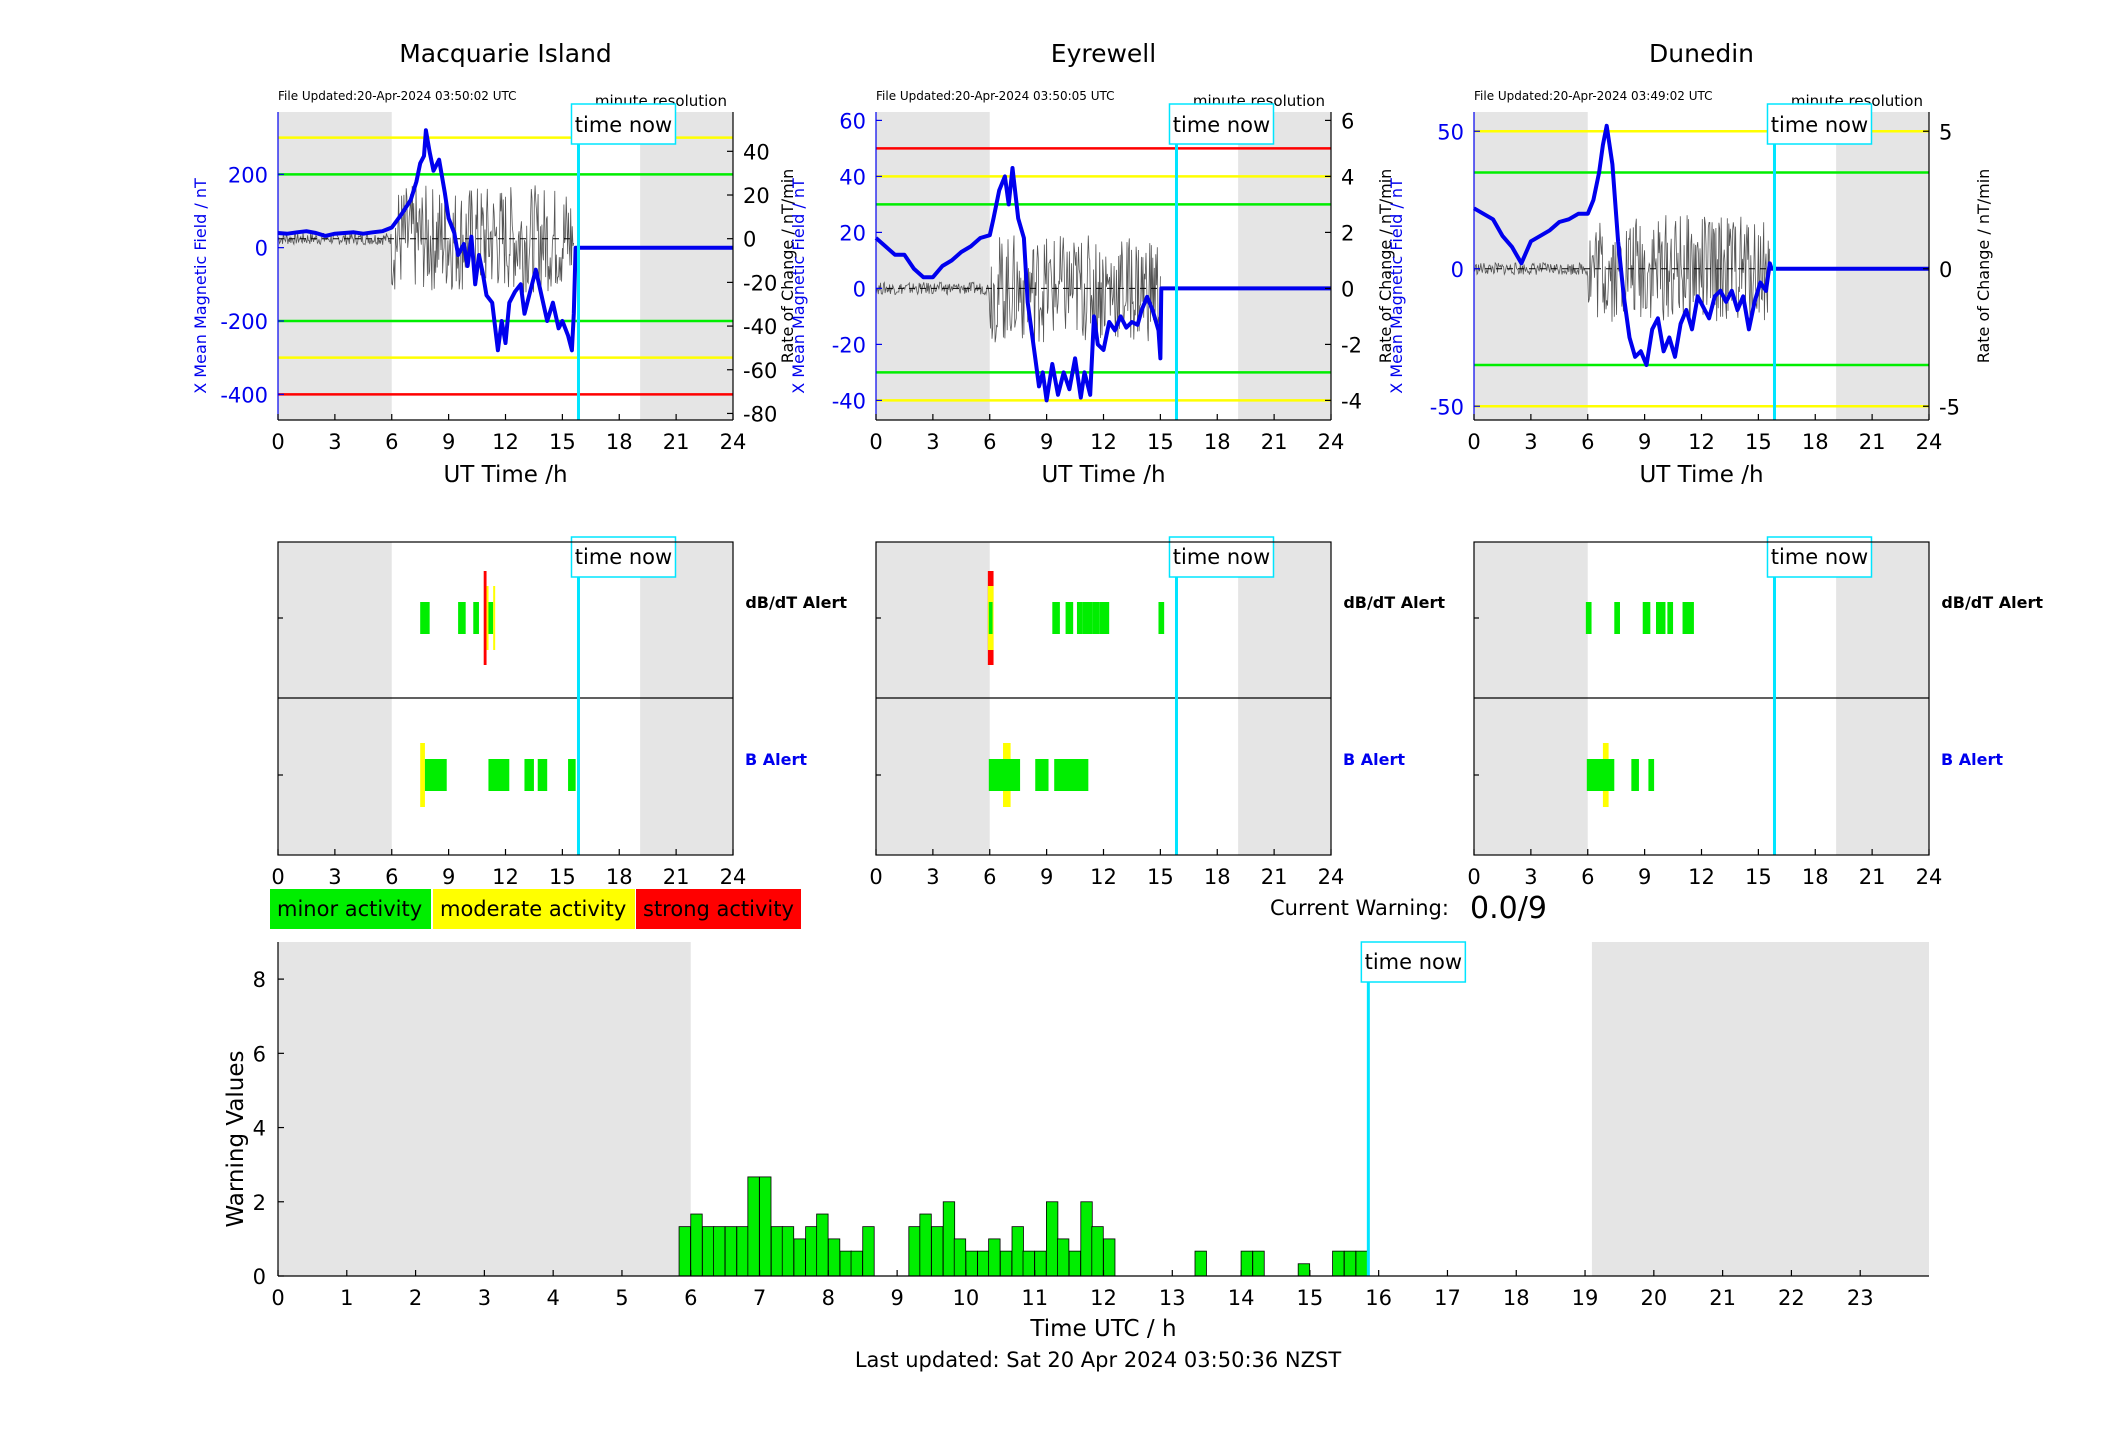 The width and height of the screenshot is (2117, 1437). I want to click on x-tick-label: 22, so click(1791, 1298).